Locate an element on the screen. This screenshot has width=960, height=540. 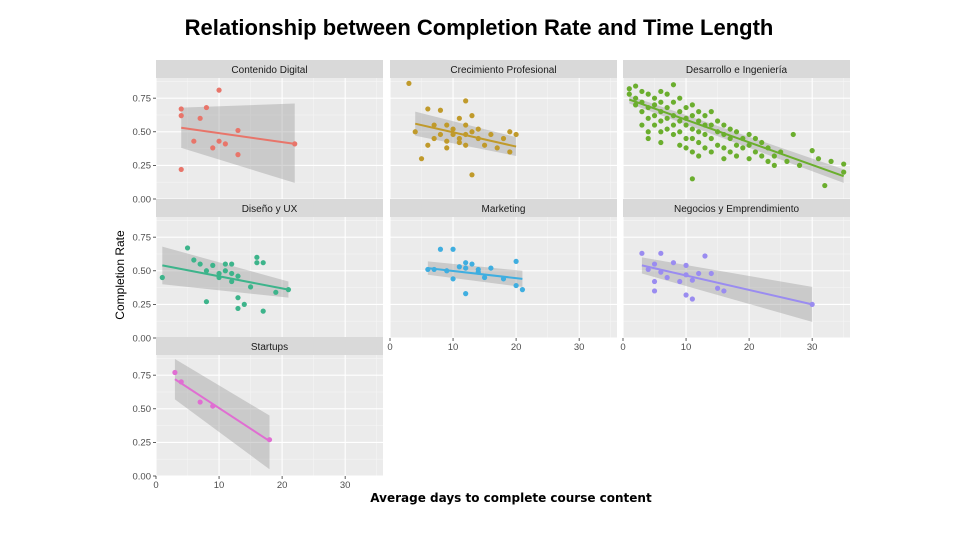
panel-marketing: Marketing 0 10 20 30 is located at coordinates (502, 276).